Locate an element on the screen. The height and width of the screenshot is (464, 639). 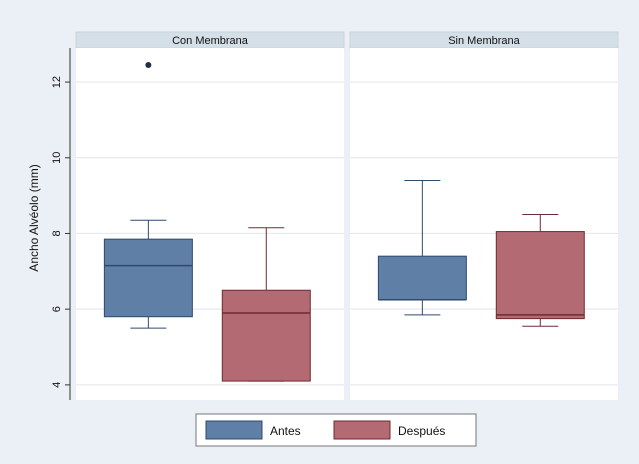
legend-item-antes: Antes is located at coordinates (253, 430).